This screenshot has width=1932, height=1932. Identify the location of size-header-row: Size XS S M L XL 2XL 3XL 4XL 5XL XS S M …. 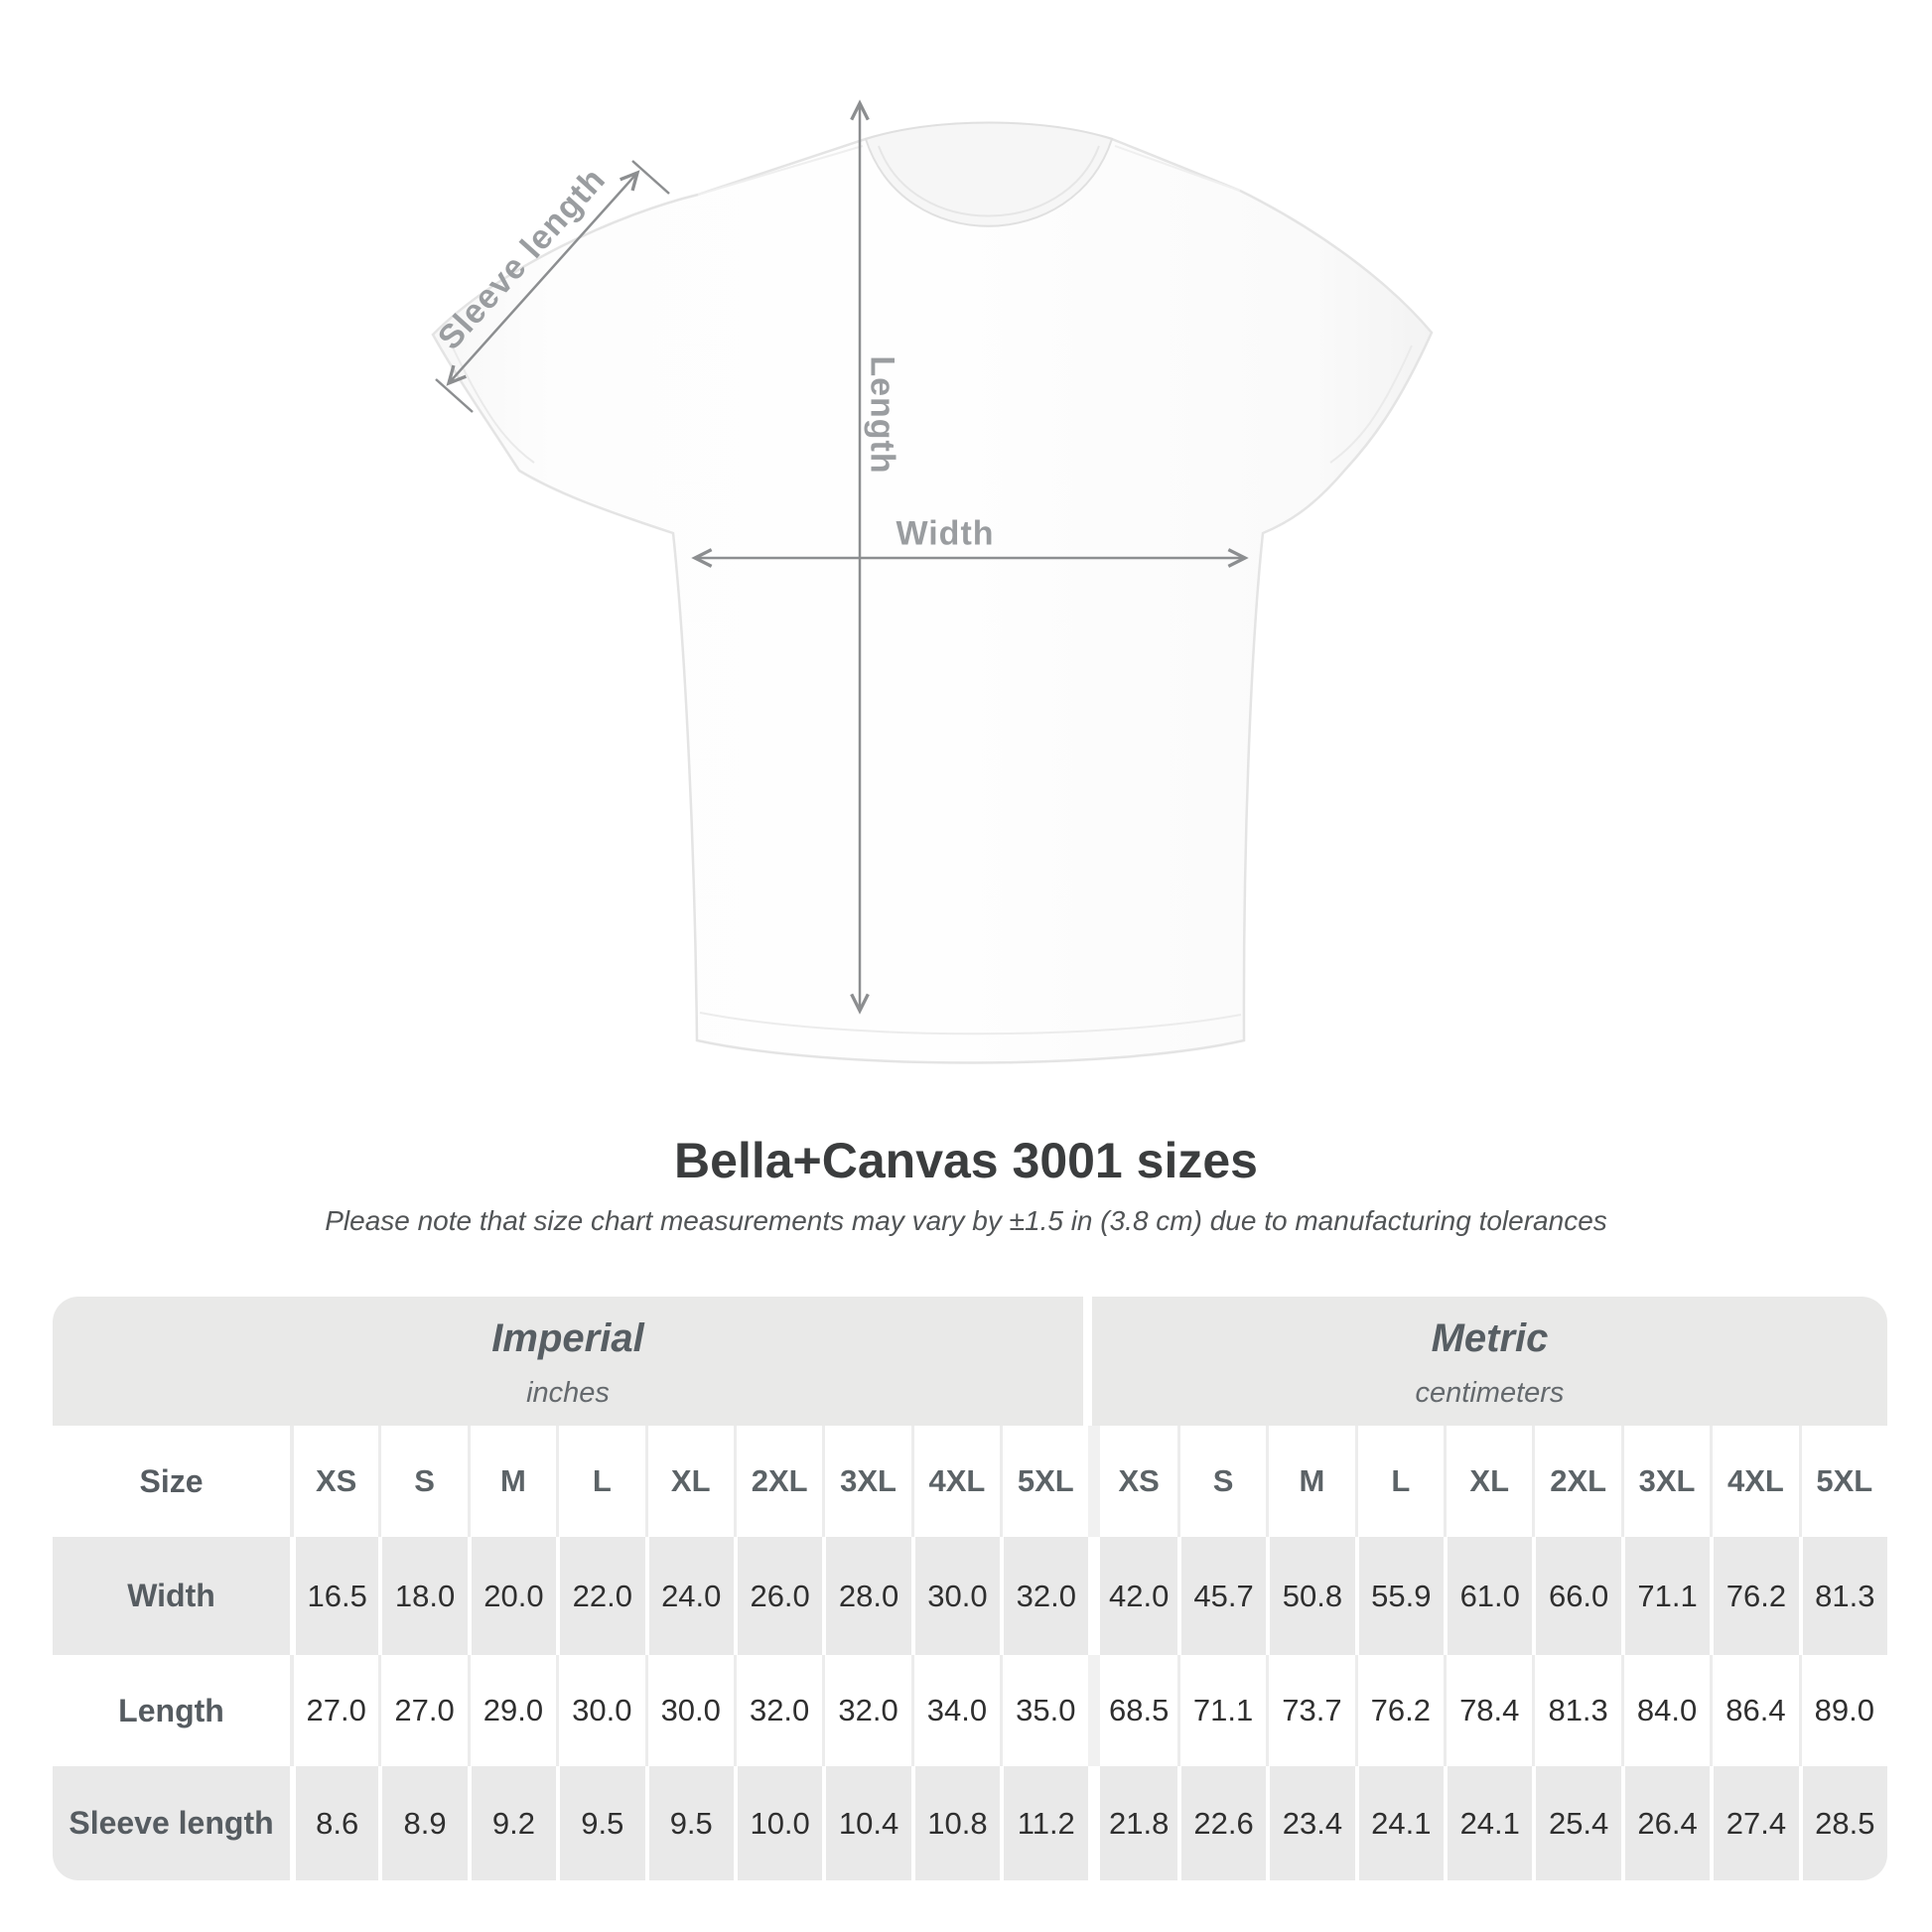
(970, 1481).